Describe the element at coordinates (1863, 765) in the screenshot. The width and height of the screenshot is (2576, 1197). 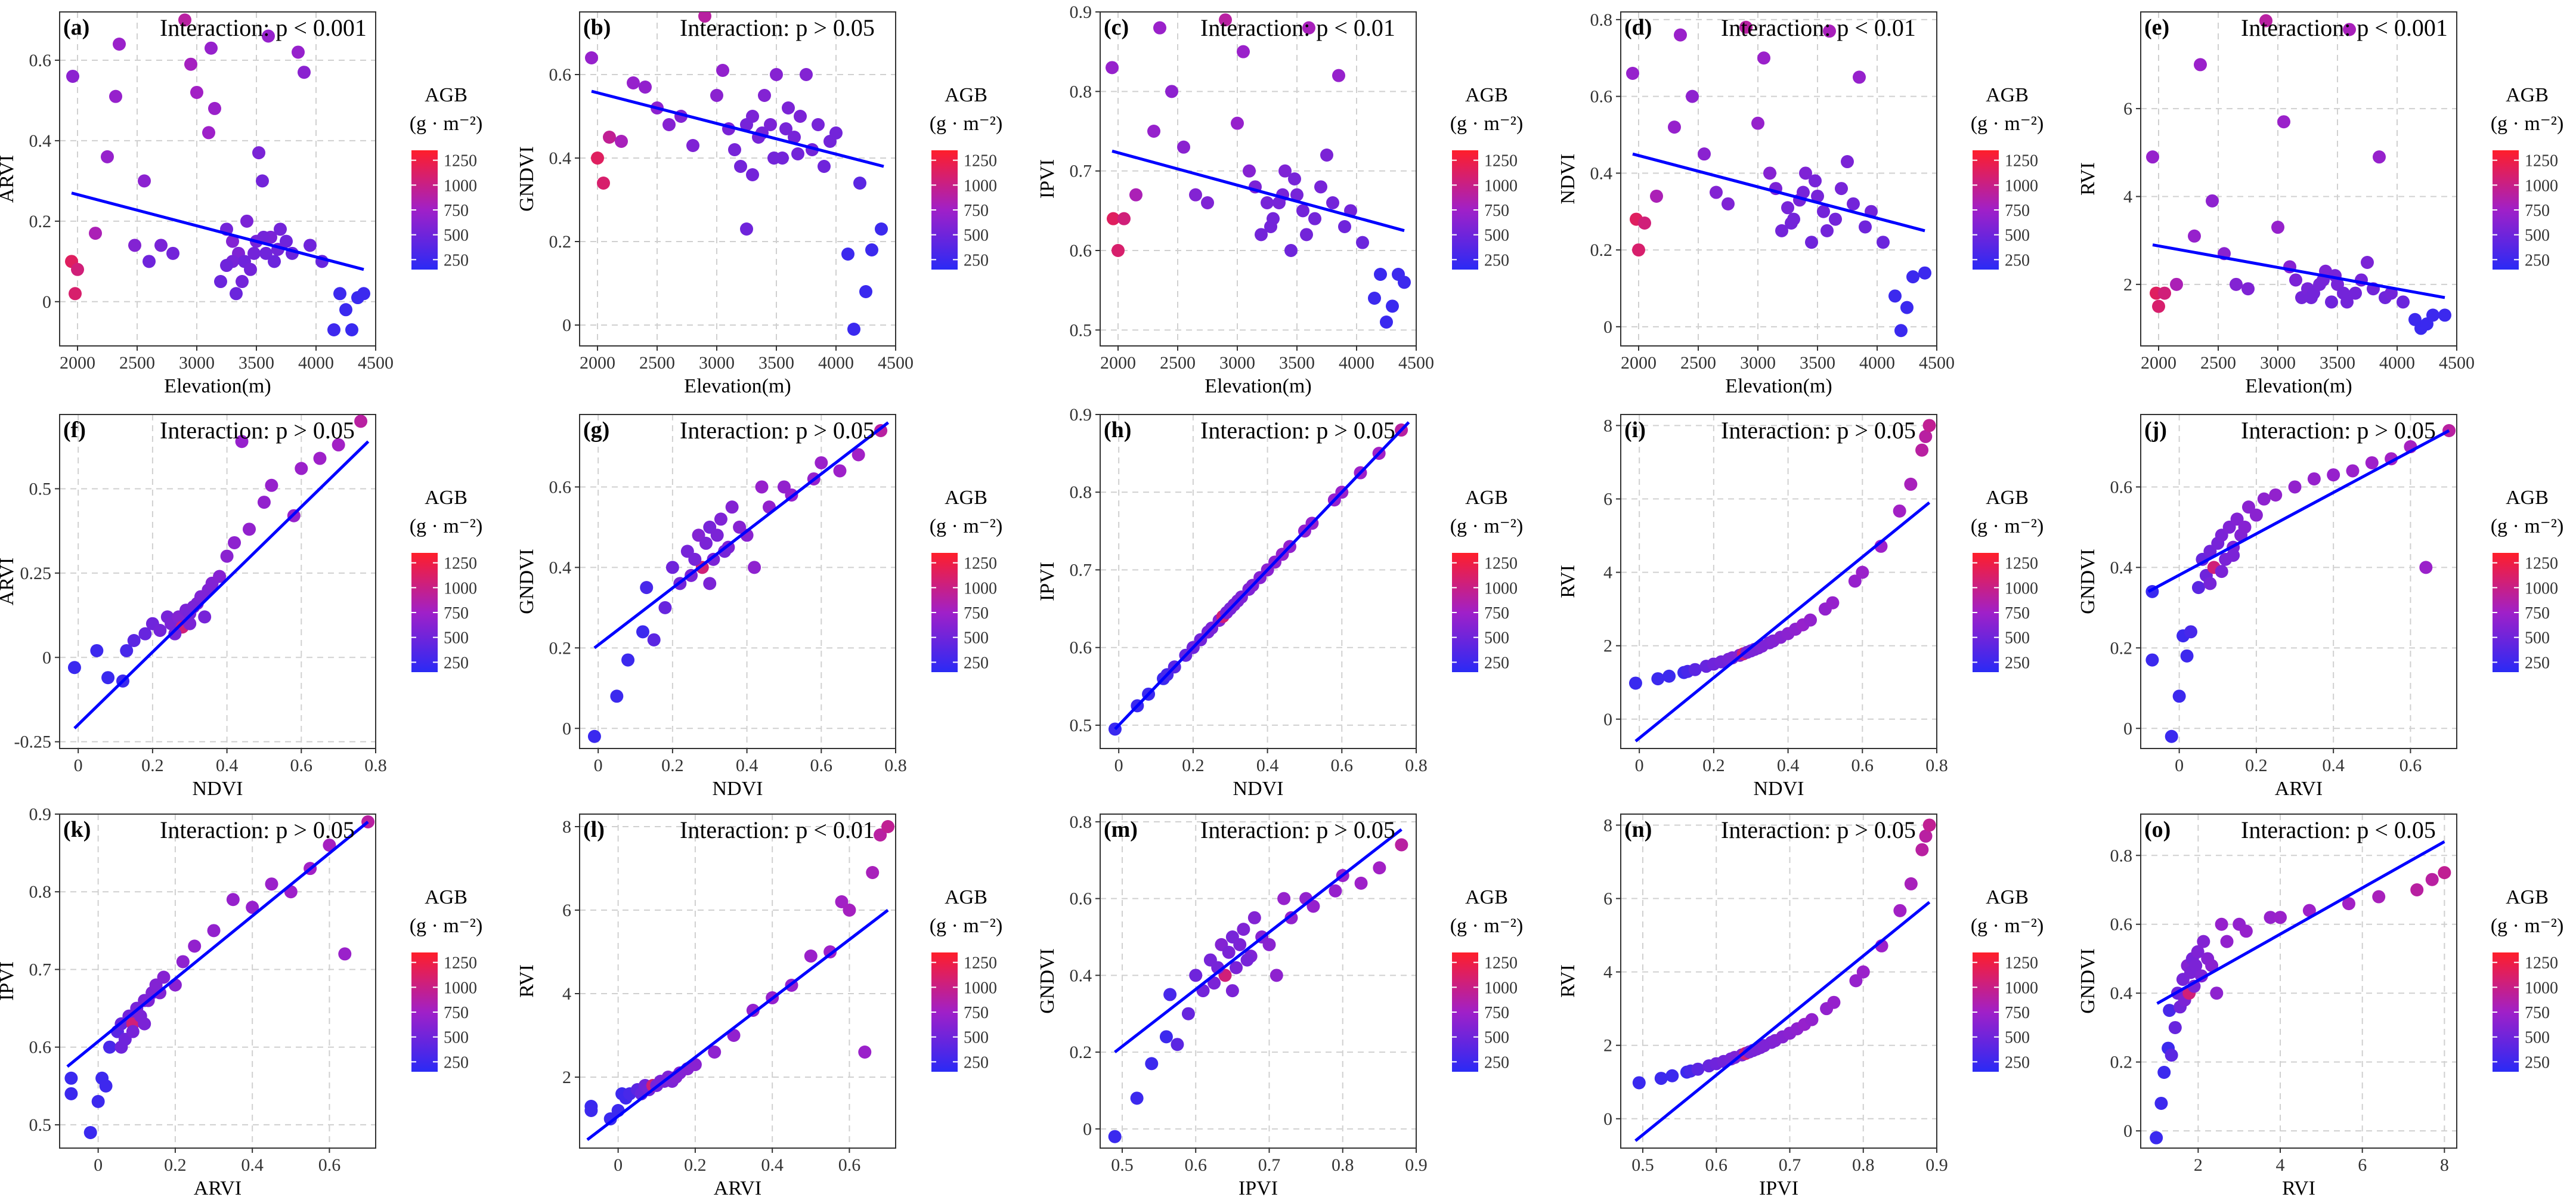
I see `x-tick-label: 0.6` at that location.